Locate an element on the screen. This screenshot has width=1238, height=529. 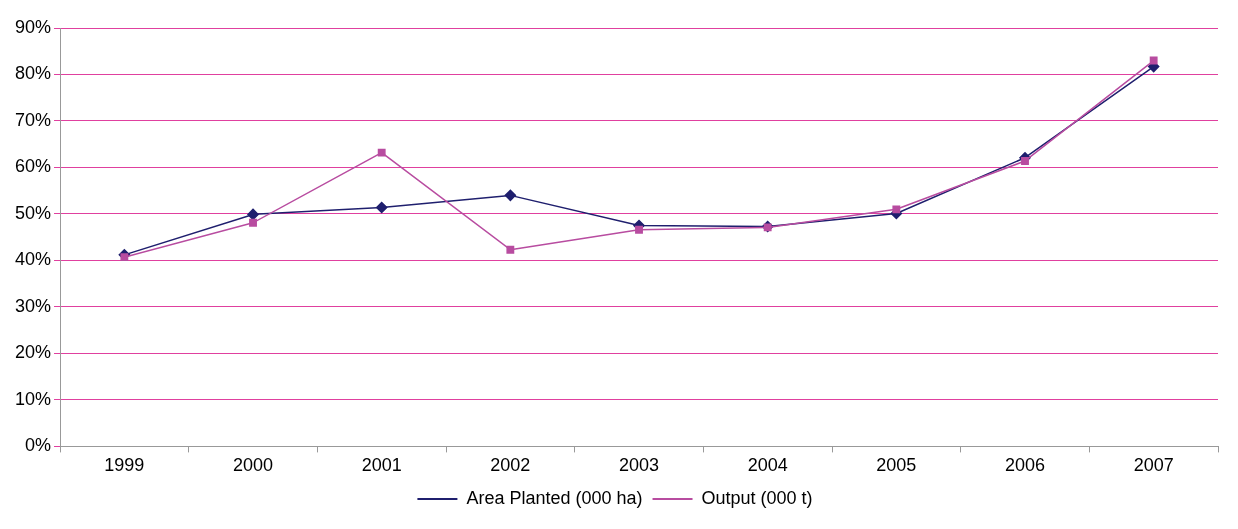
x-tick-label: 2001 is located at coordinates (381, 465).